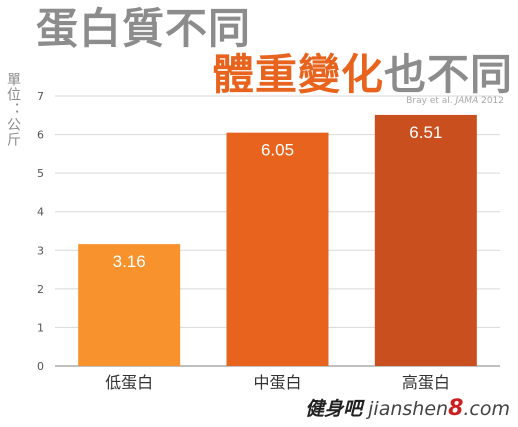  What do you see at coordinates (277, 382) in the screenshot?
I see `x-tick-label: 中蛋白` at bounding box center [277, 382].